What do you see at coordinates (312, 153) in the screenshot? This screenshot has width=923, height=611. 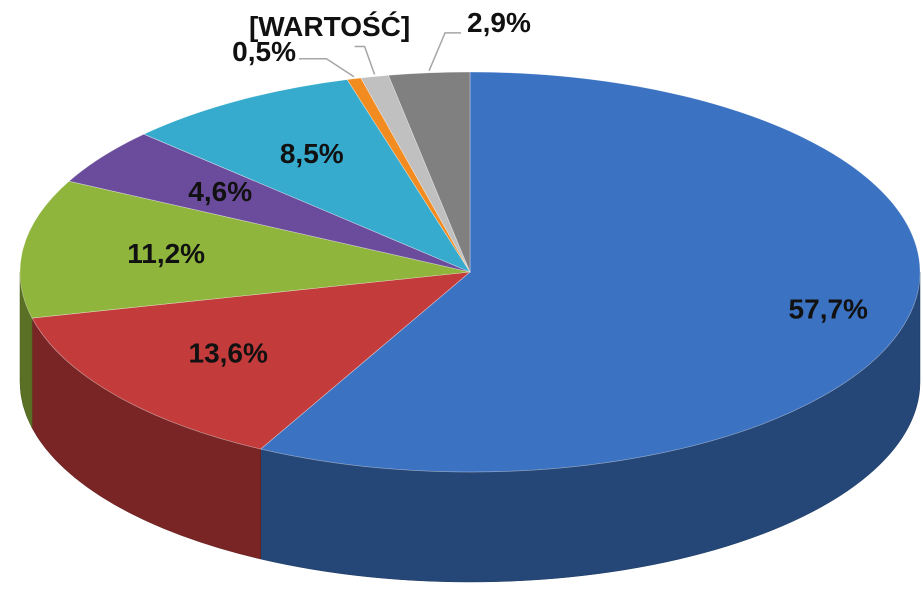 I see `data-label: 8,5%` at bounding box center [312, 153].